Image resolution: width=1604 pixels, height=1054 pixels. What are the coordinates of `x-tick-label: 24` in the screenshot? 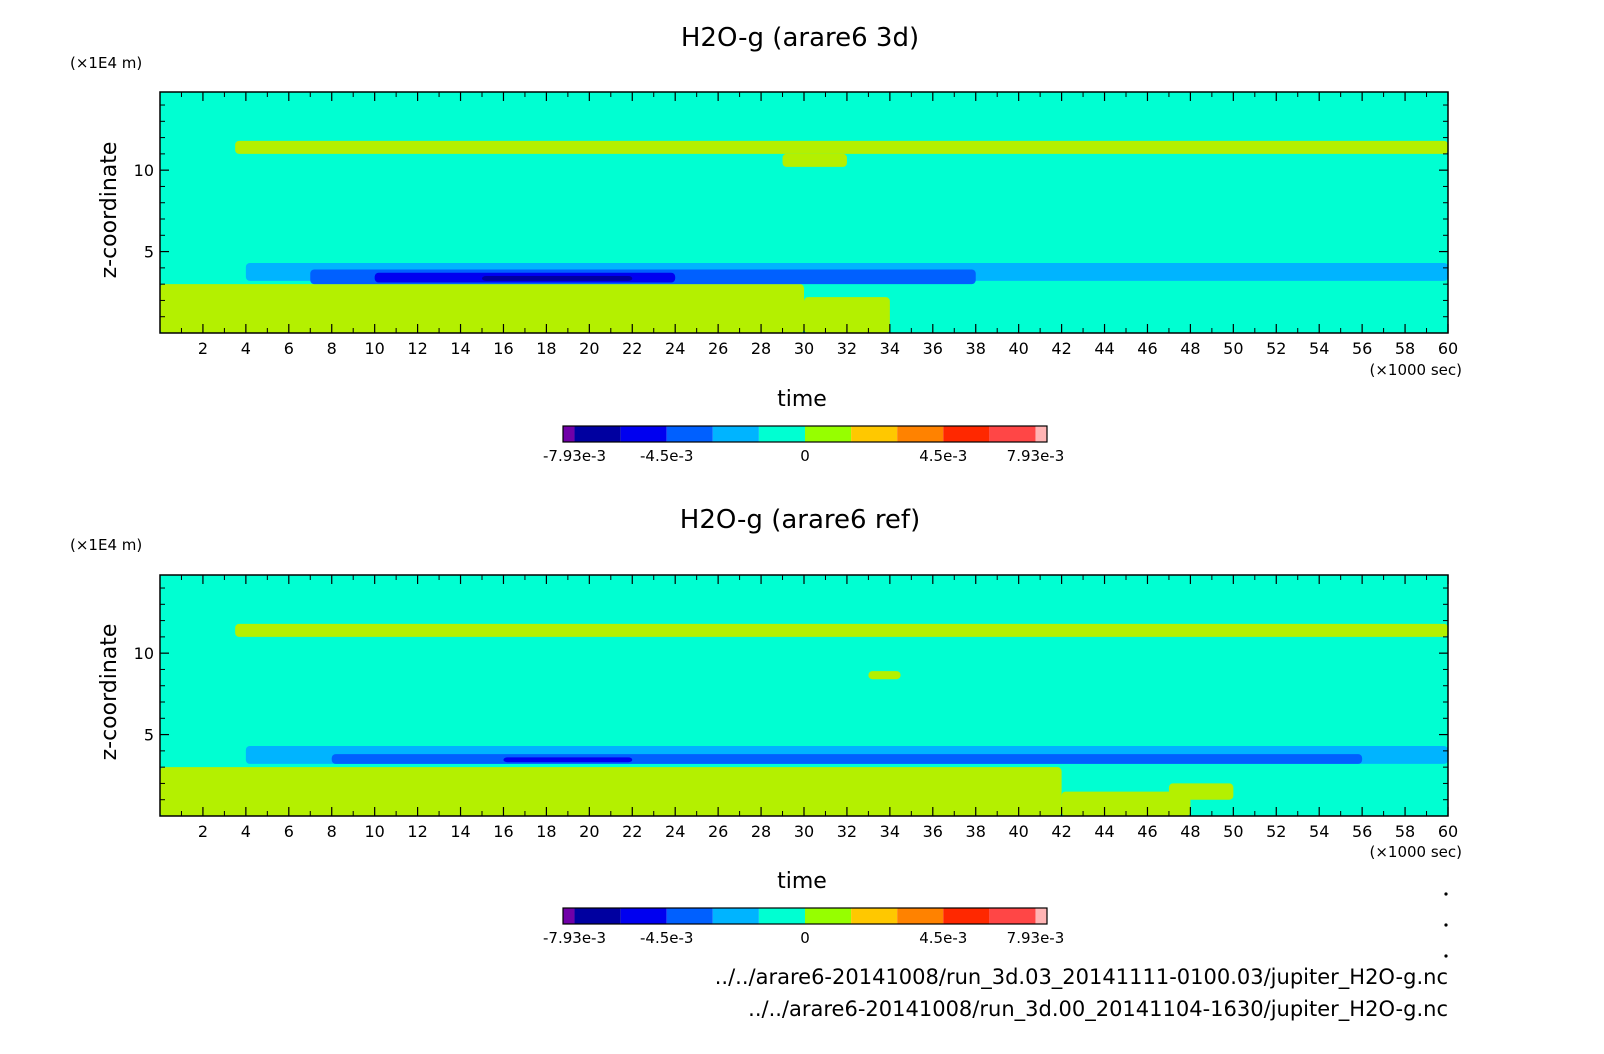 It's located at (675, 348).